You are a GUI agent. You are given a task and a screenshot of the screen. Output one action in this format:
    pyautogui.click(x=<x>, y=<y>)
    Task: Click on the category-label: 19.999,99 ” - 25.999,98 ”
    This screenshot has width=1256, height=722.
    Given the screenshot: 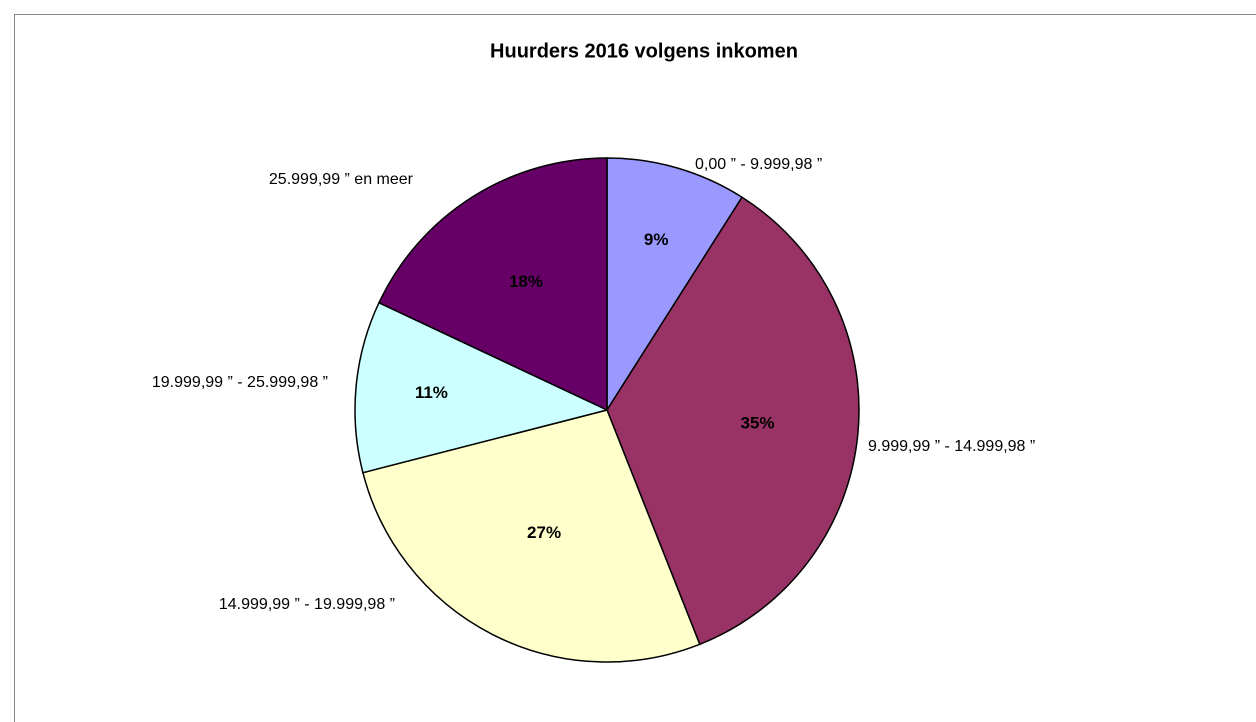 What is the action you would take?
    pyautogui.click(x=240, y=382)
    